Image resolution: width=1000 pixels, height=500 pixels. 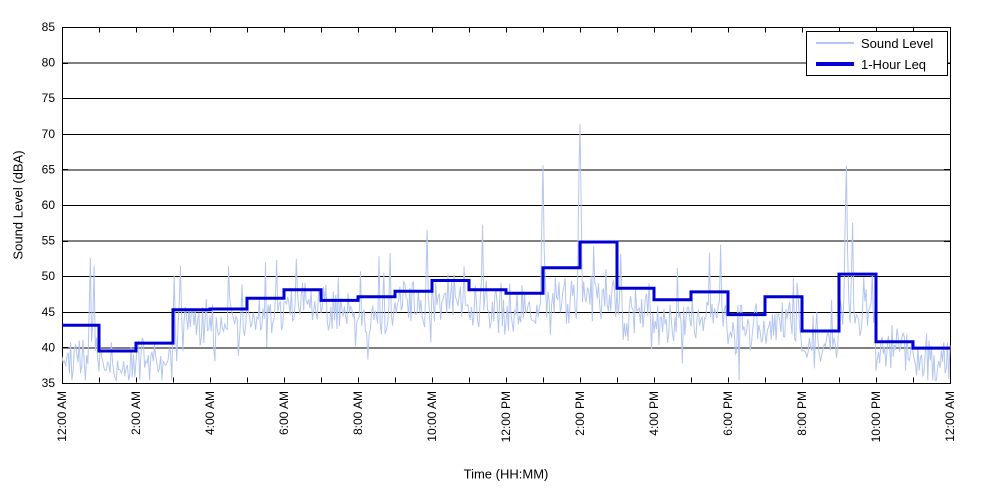 I want to click on ytick-label-50: 50, so click(x=49, y=276).